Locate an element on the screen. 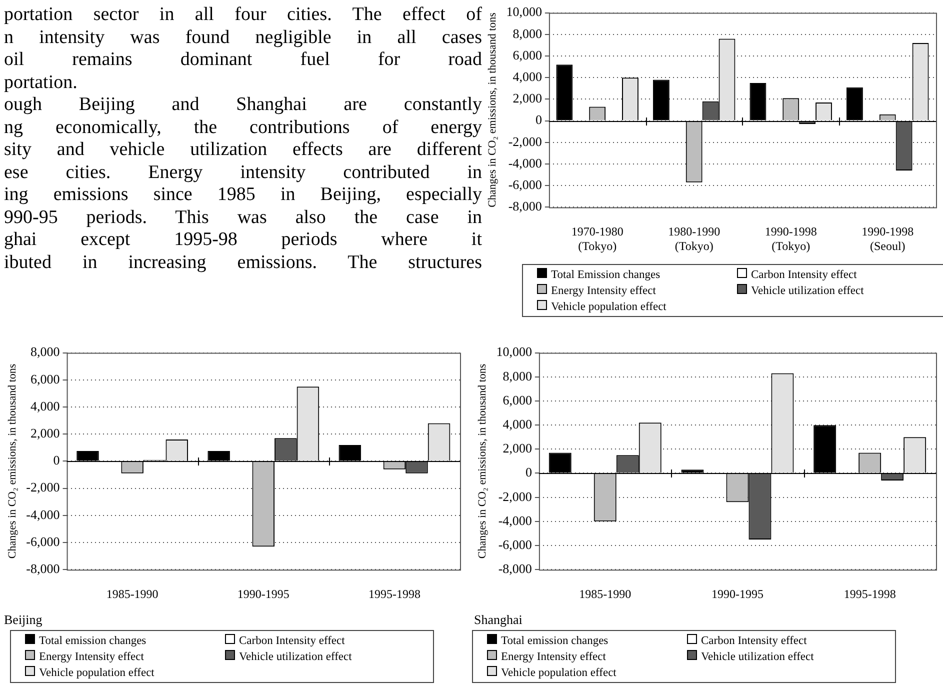 Image resolution: width=943 pixels, height=696 pixels. text: ough Beijing and Shanghai are constantly is located at coordinates (243, 105).